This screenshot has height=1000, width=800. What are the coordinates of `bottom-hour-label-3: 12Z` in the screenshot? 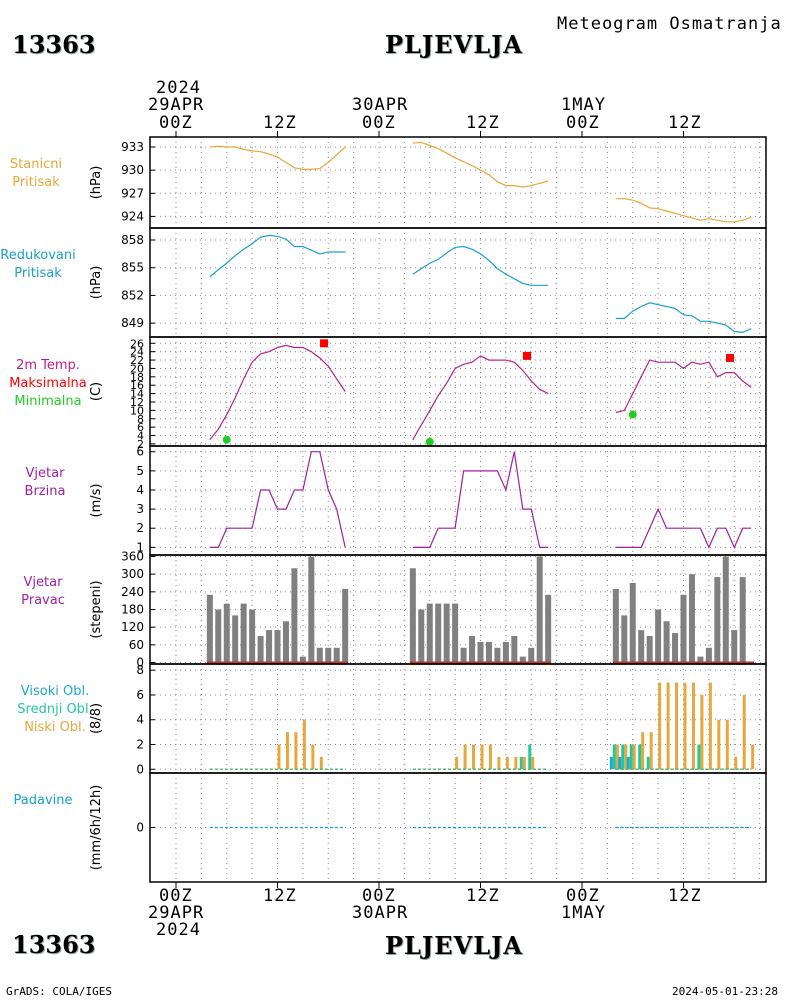 It's located at (483, 896).